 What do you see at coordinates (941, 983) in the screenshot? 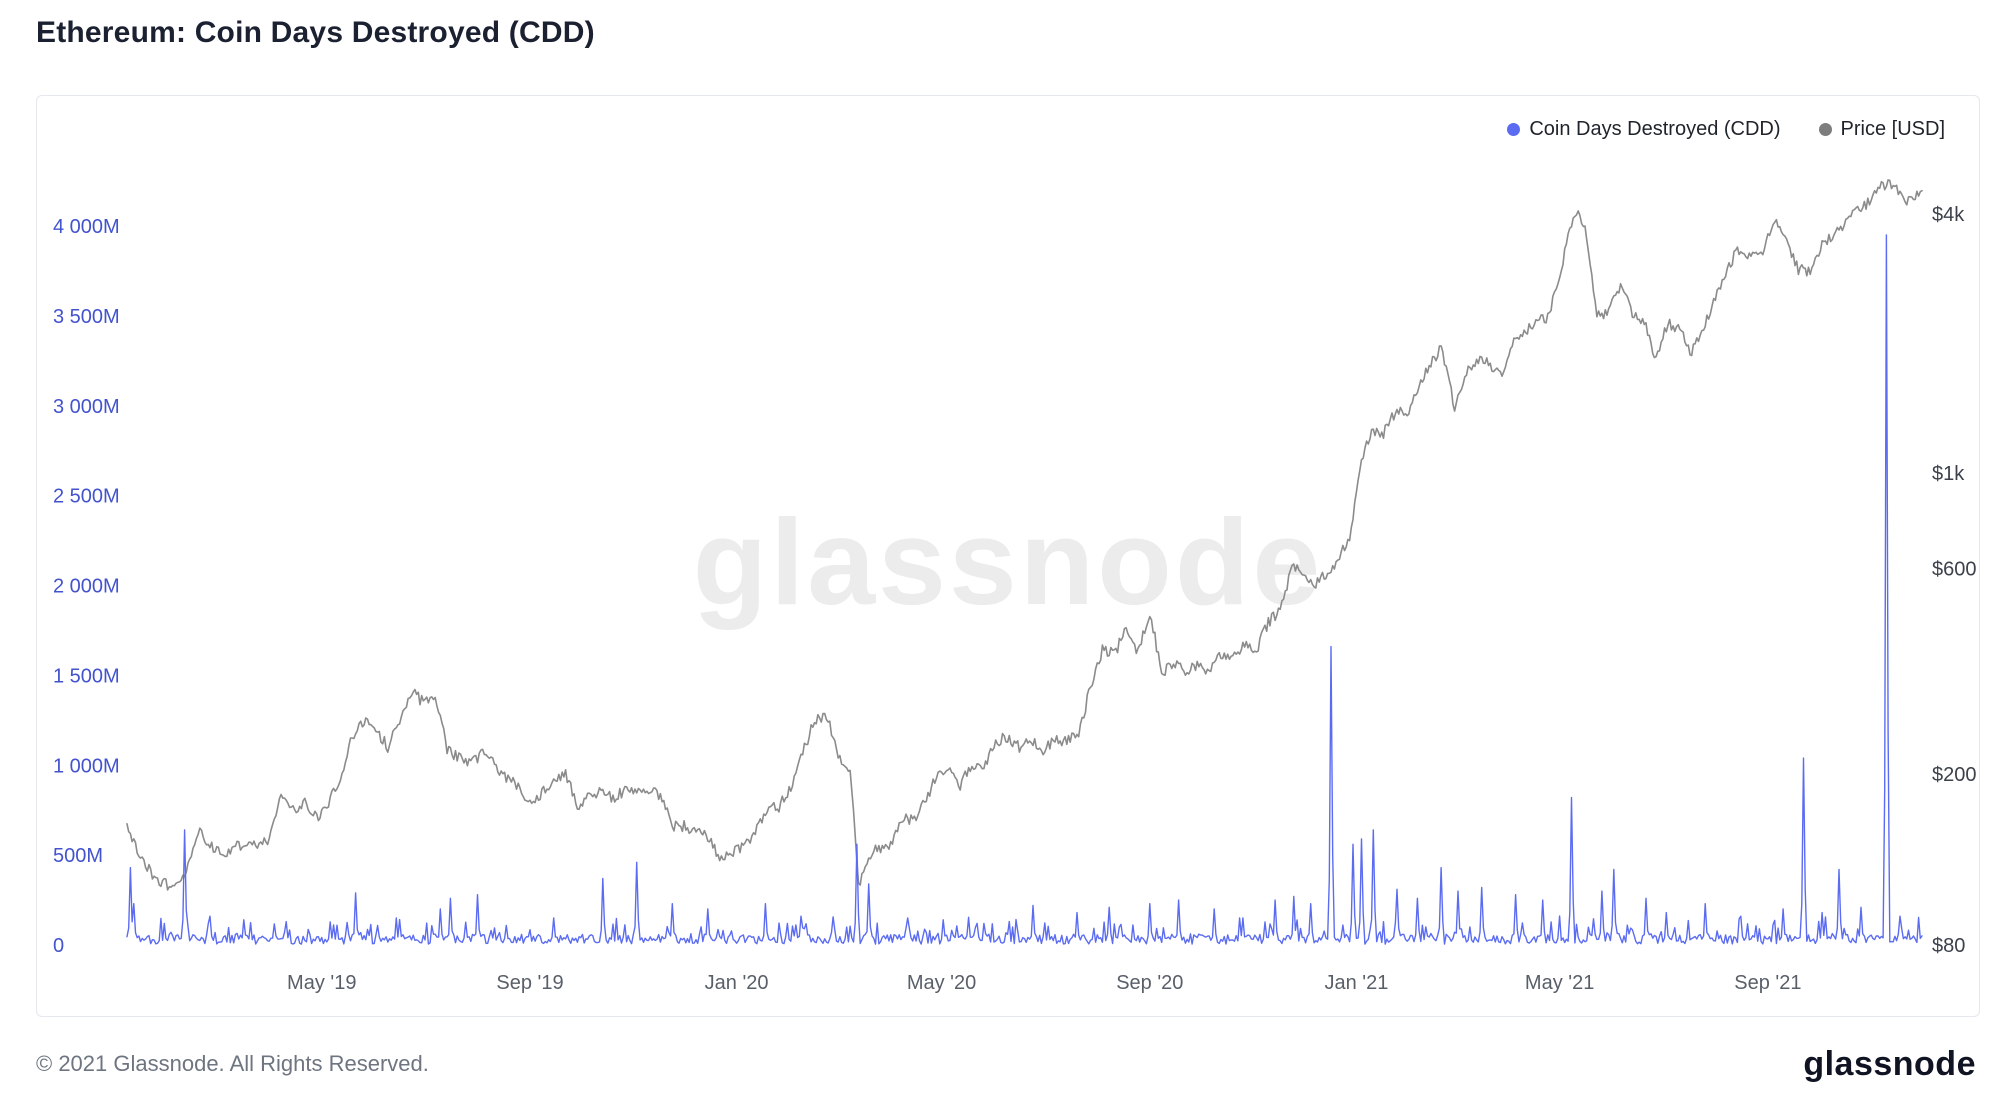
I see `x-axis-tick-label: May '20` at bounding box center [941, 983].